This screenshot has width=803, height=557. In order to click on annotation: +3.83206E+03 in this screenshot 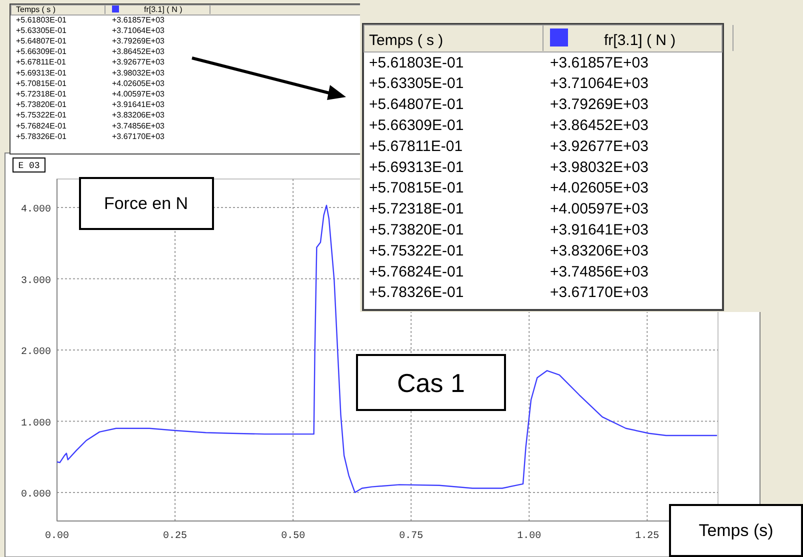, I will do `click(599, 251)`.